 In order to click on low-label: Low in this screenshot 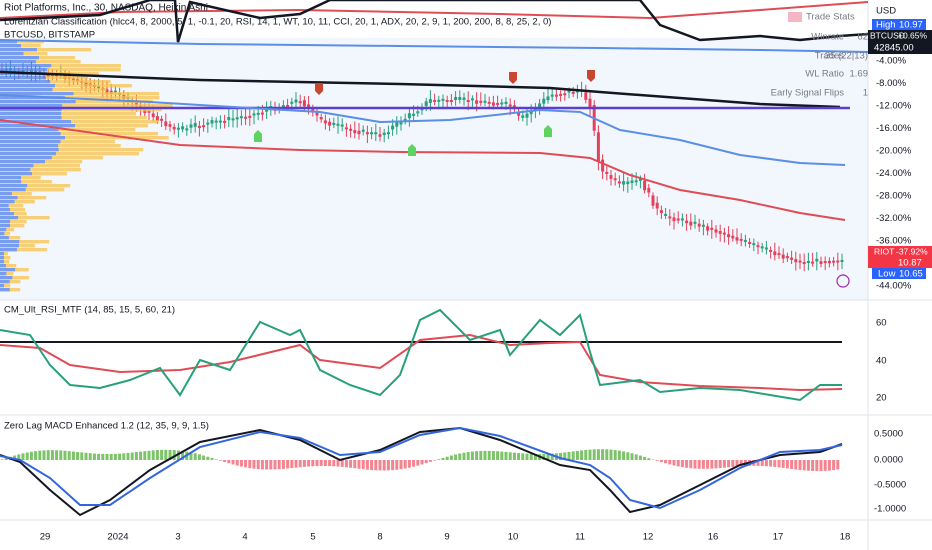, I will do `click(887, 274)`.